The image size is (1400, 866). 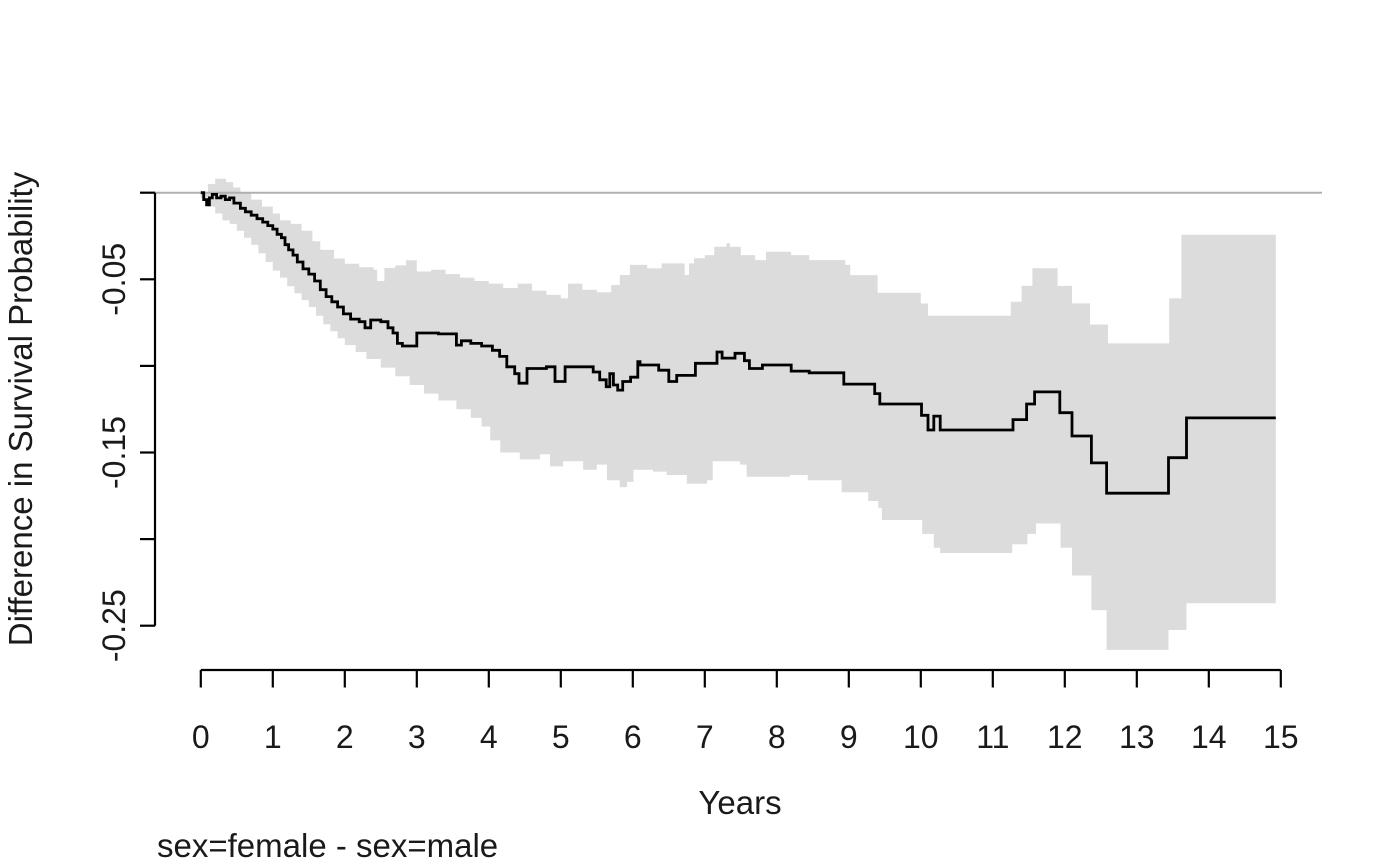 What do you see at coordinates (20, 409) in the screenshot?
I see `y-axis-title: Difference in Survival Probability` at bounding box center [20, 409].